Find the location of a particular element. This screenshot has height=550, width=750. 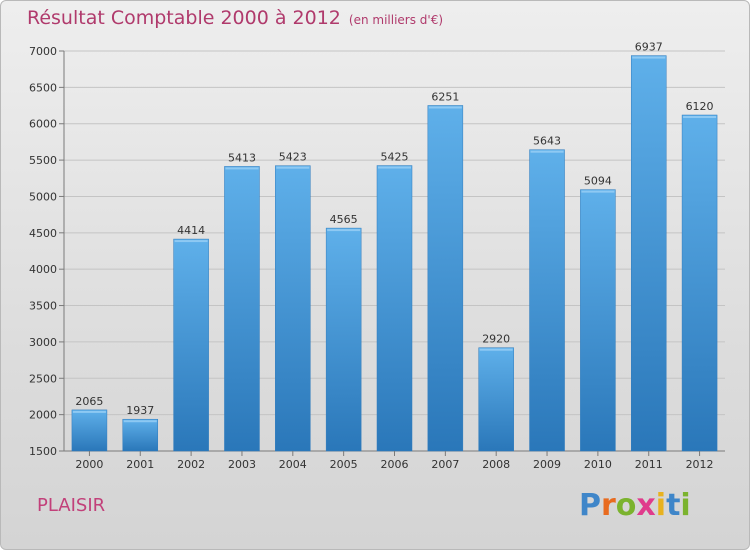

x-tick-label: 2003 is located at coordinates (242, 464).